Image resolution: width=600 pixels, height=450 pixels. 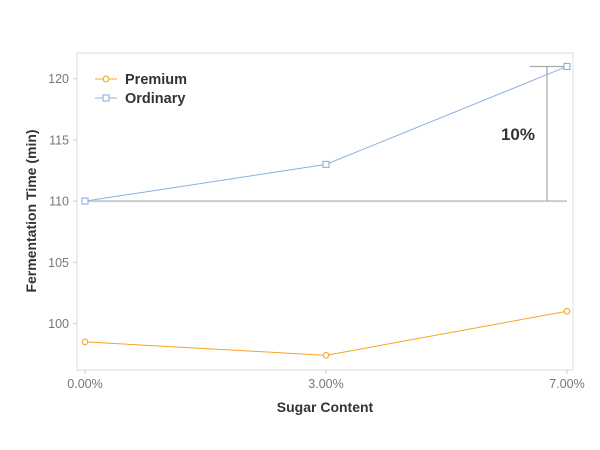 What do you see at coordinates (59, 202) in the screenshot?
I see `y-tick-label: 110` at bounding box center [59, 202].